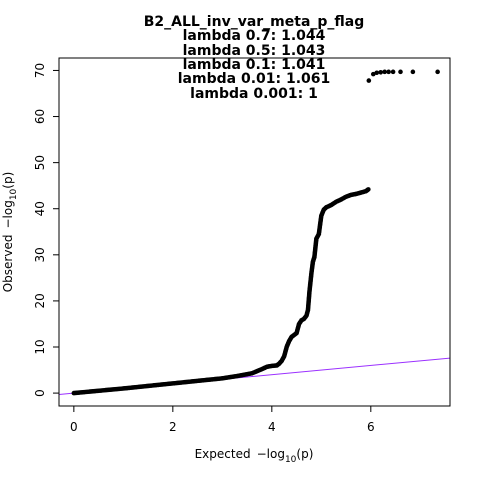 The image size is (480, 480). What do you see at coordinates (14, 194) in the screenshot?
I see `y-axis-label-sub: 10` at bounding box center [14, 194].